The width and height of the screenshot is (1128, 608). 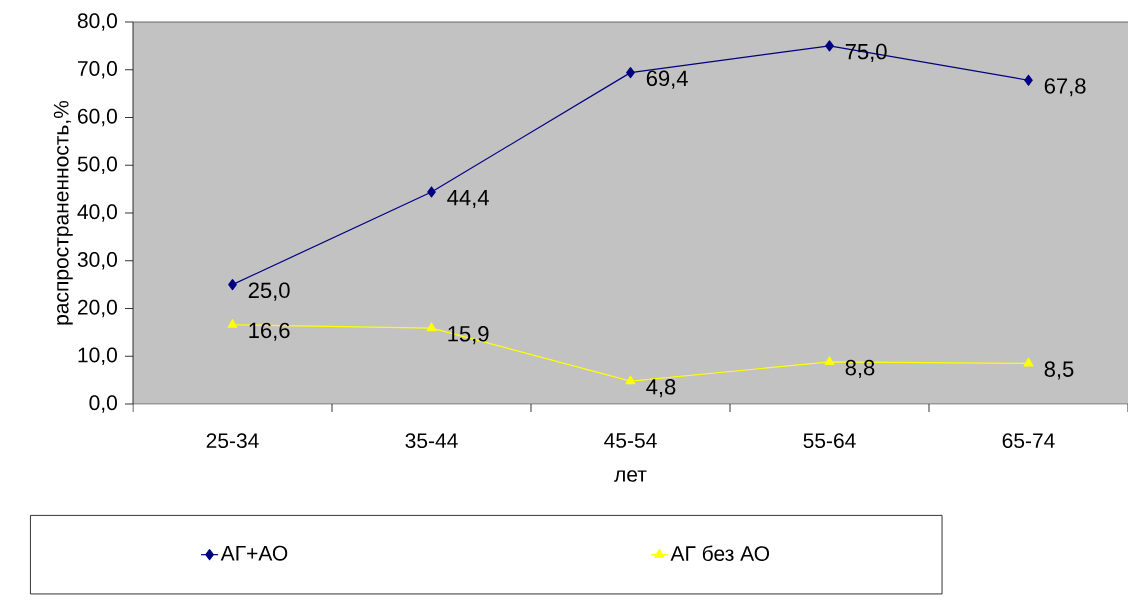 What do you see at coordinates (97, 70) in the screenshot?
I see `y-tick-label: 70,0` at bounding box center [97, 70].